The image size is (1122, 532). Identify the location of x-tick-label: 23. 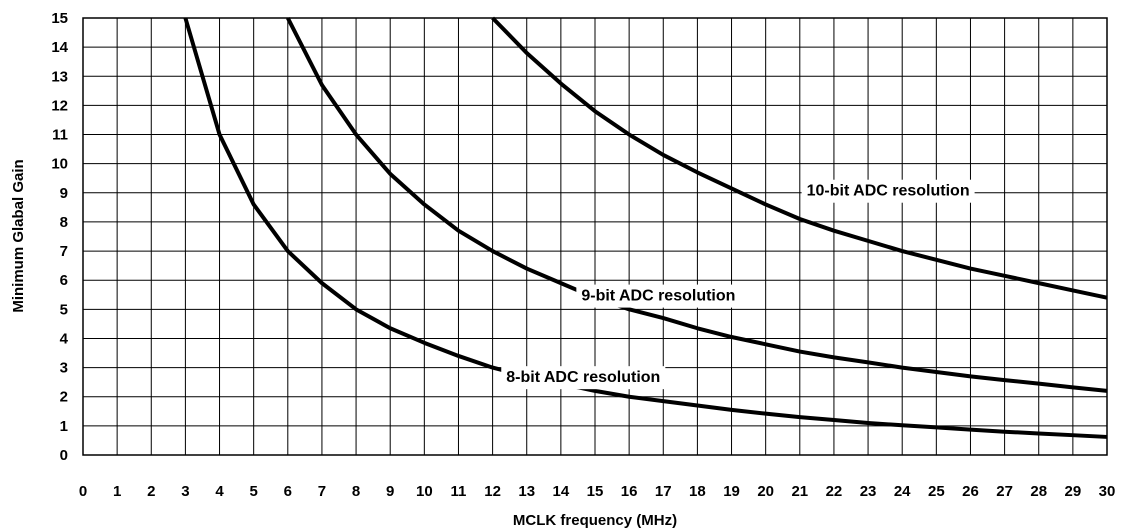
(868, 491).